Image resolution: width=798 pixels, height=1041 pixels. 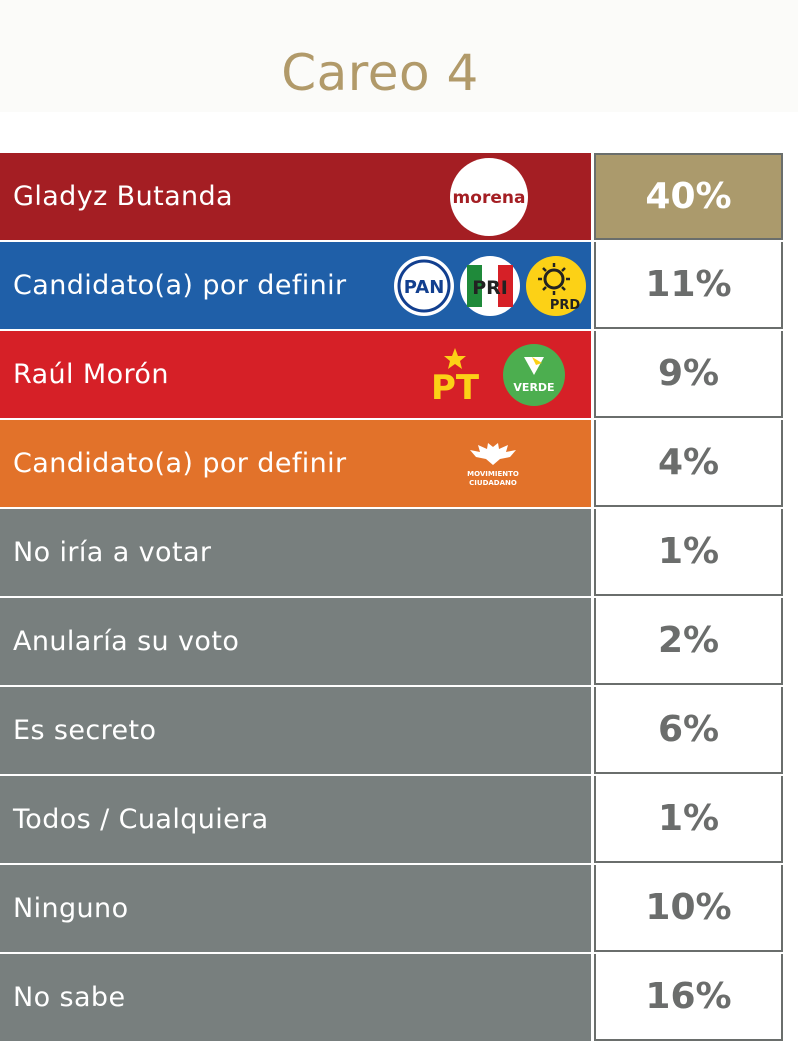 I want to click on row-label: Ninguno, so click(x=71, y=908).